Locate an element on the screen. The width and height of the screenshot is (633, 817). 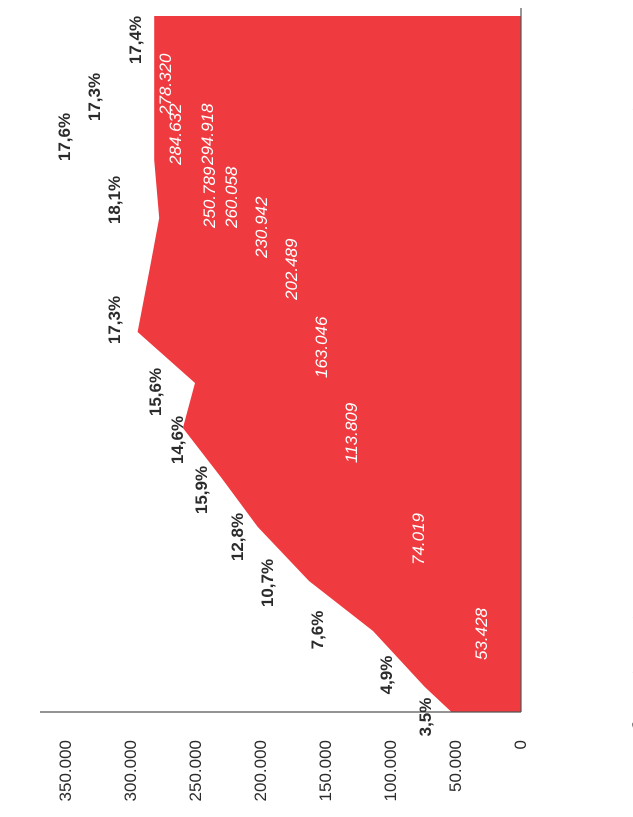
value-label: 278.320 is located at coordinates (165, 84).